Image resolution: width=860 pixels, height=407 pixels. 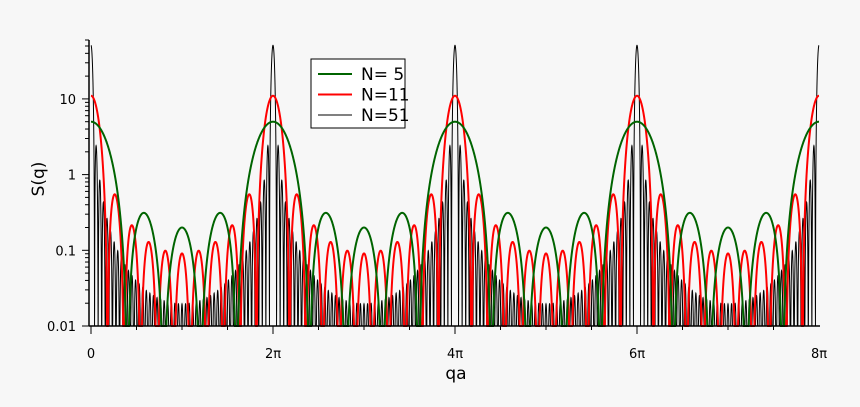 What do you see at coordinates (65, 251) in the screenshot?
I see `y-tick-label: 0.1` at bounding box center [65, 251].